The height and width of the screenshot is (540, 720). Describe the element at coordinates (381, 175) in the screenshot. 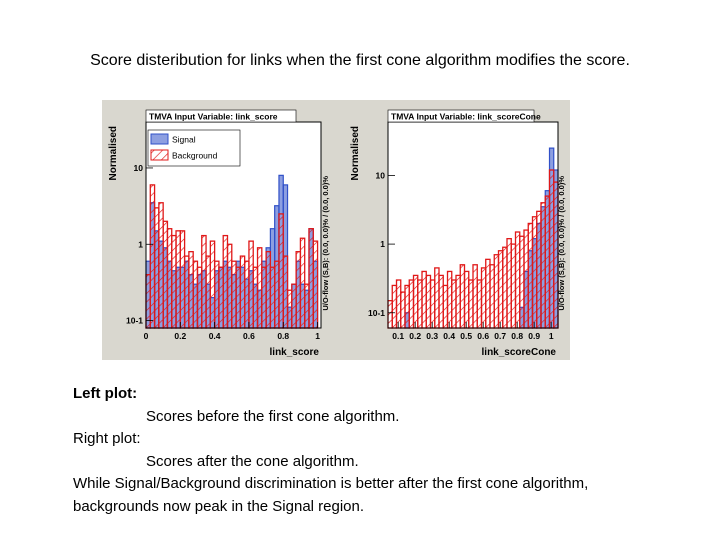

I see `p2-y-tick-label: 10` at that location.